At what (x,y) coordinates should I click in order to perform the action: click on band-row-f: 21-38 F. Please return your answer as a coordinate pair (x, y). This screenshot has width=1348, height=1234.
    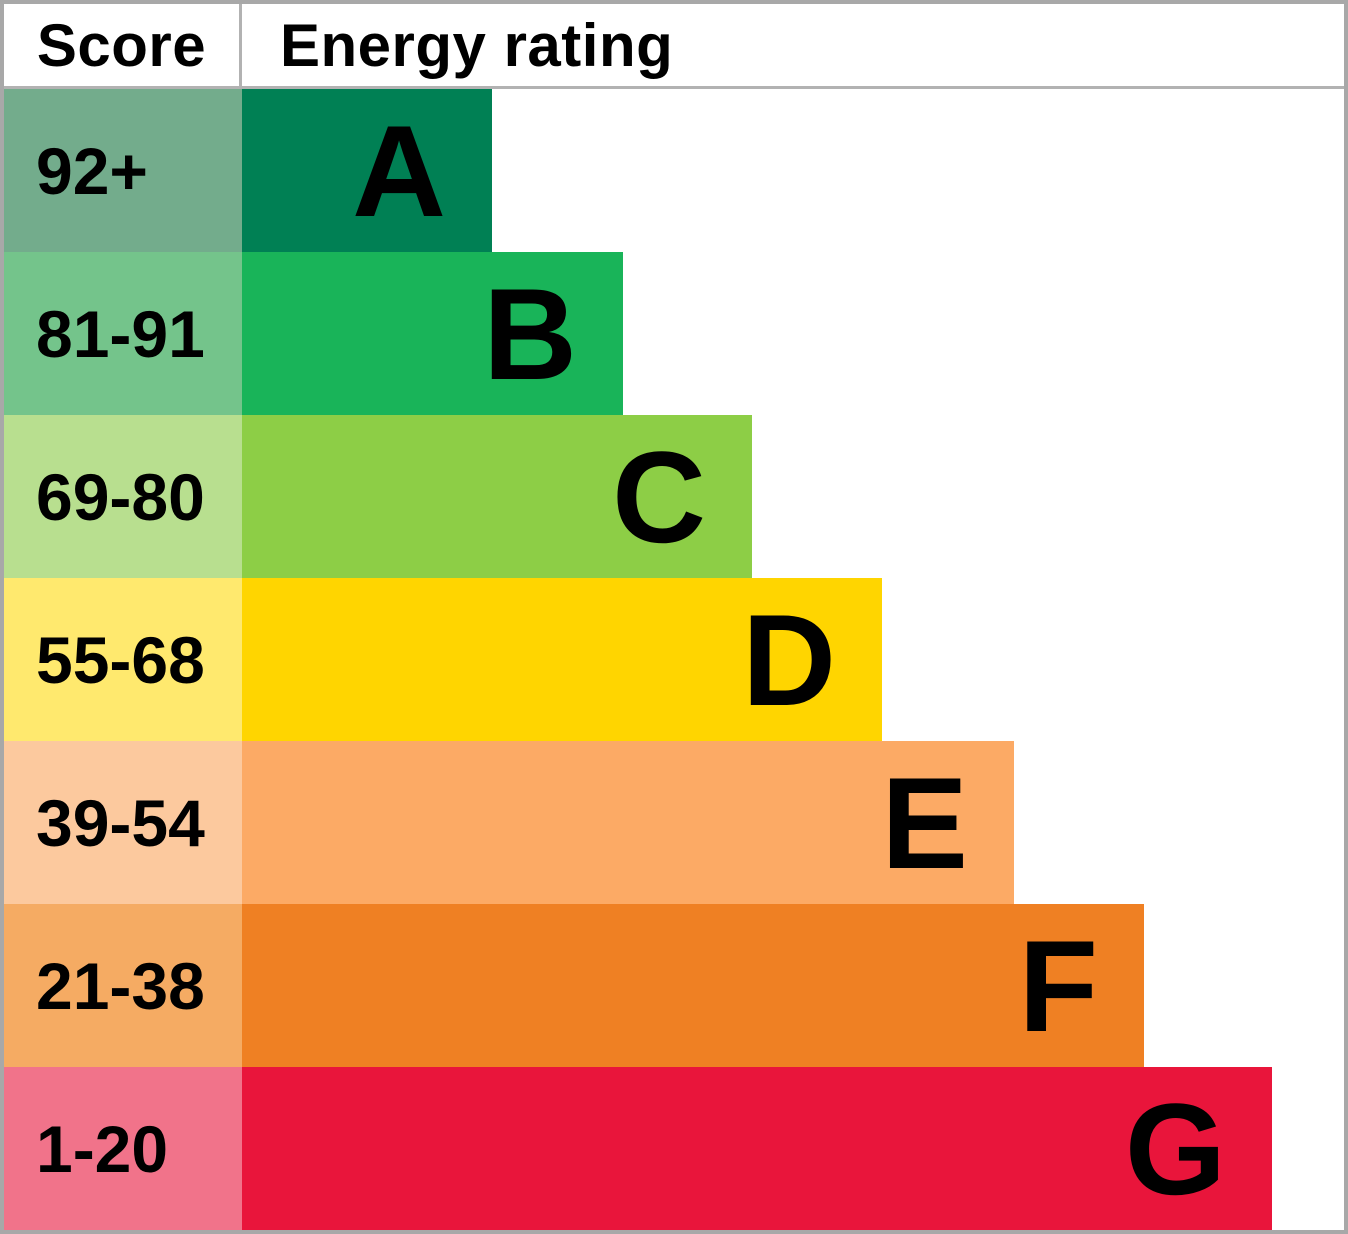
    Looking at the image, I should click on (674, 985).